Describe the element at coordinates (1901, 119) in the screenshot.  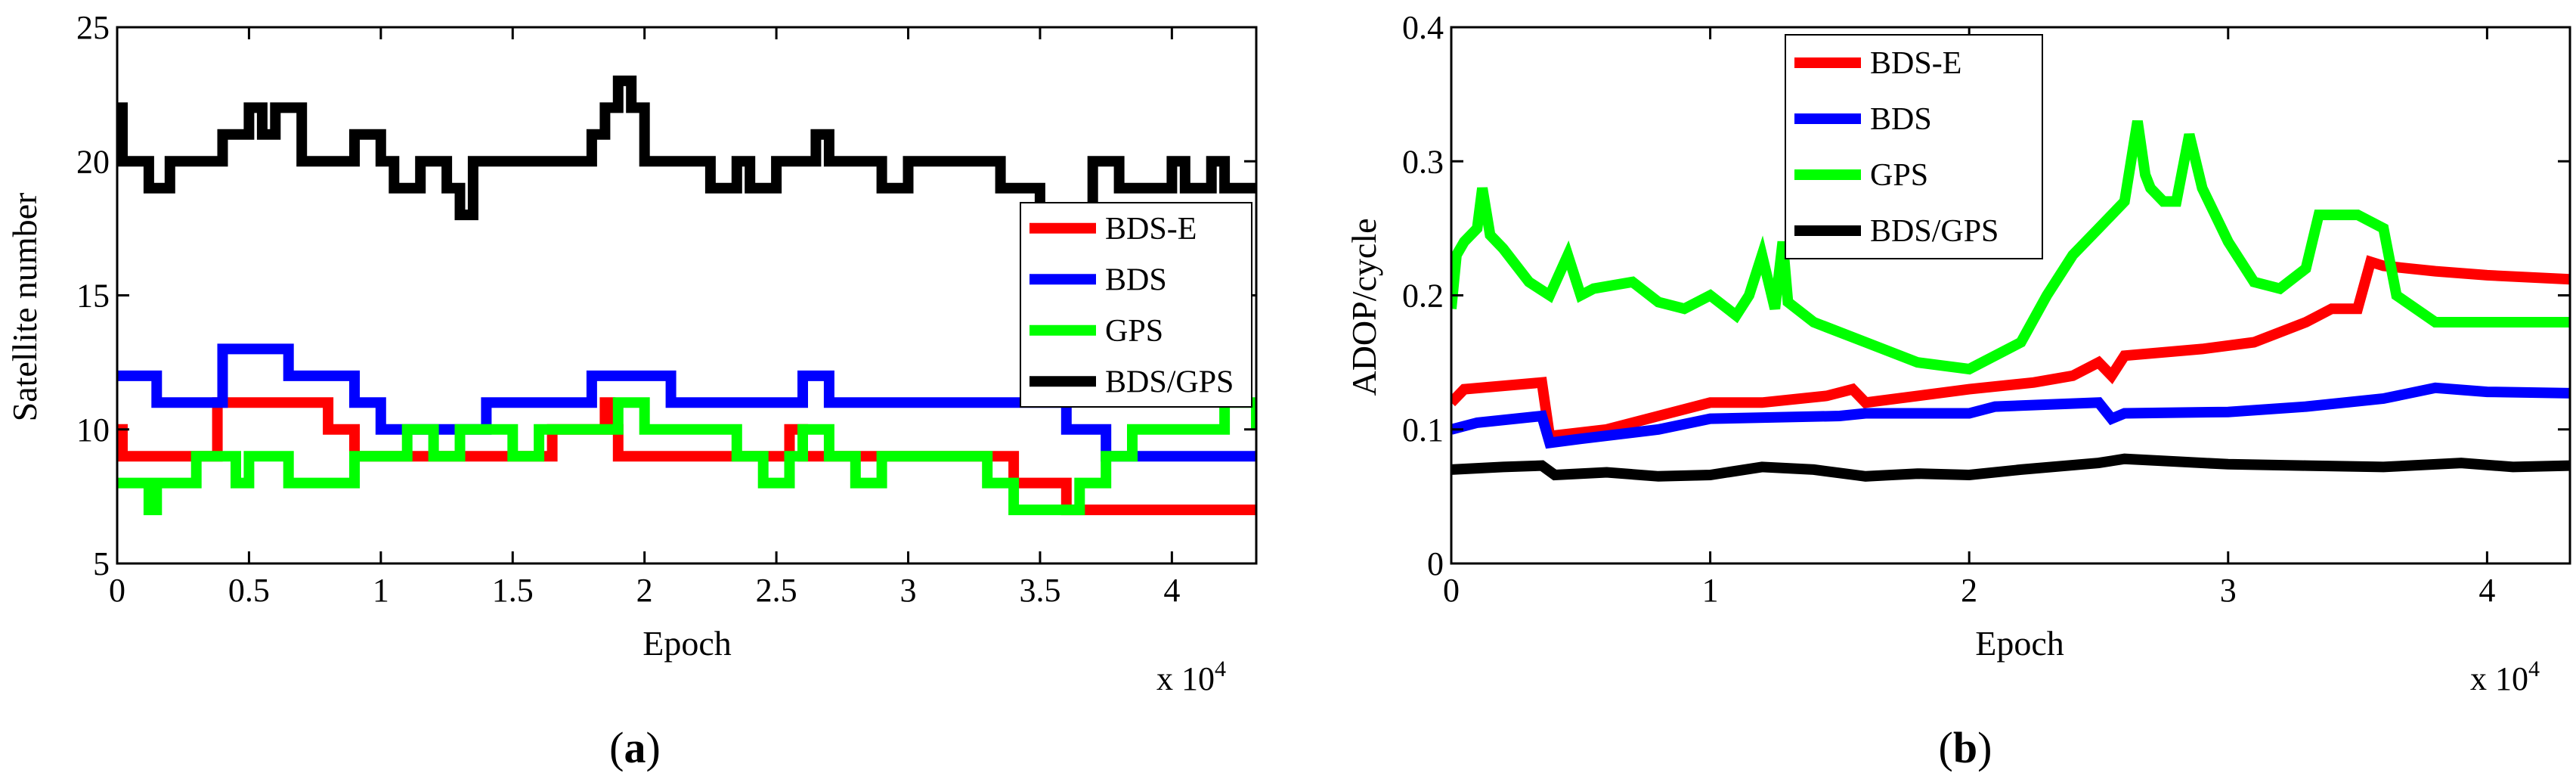
I see `chart-b-legend-label-bds: BDS` at that location.